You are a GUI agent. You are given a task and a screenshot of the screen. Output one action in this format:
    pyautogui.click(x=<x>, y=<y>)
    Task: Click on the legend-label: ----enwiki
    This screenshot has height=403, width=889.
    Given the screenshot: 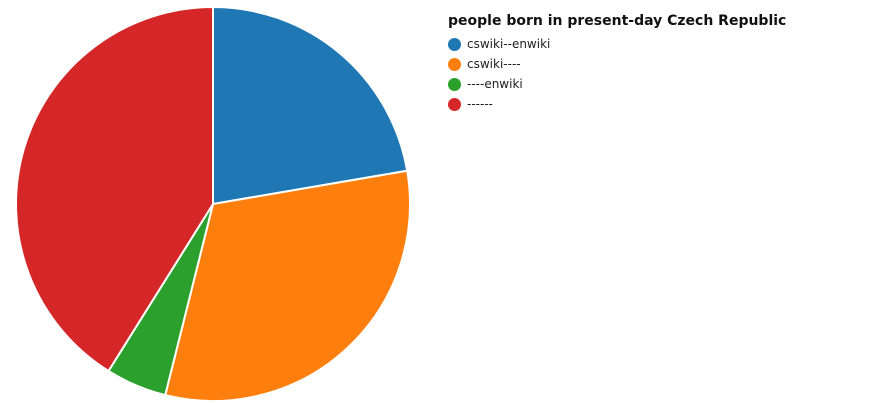 What is the action you would take?
    pyautogui.click(x=495, y=84)
    